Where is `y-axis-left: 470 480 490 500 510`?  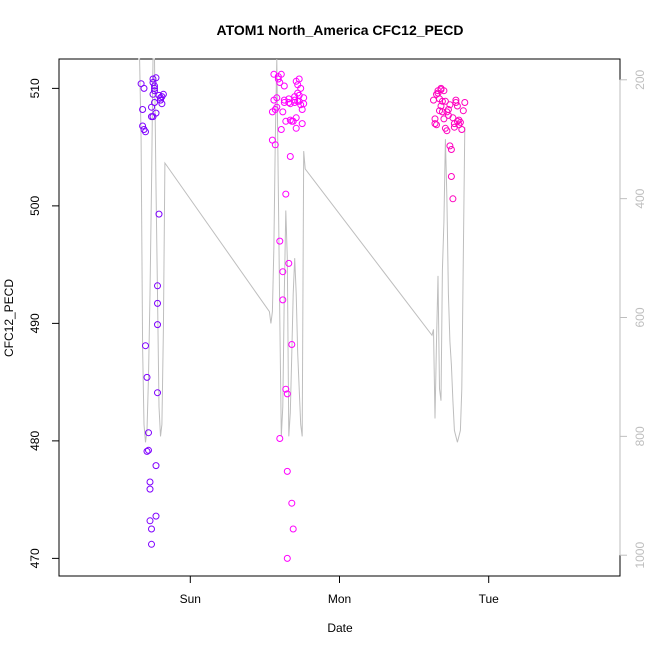
y-axis-left: 470 480 490 500 510 is located at coordinates (44, 323).